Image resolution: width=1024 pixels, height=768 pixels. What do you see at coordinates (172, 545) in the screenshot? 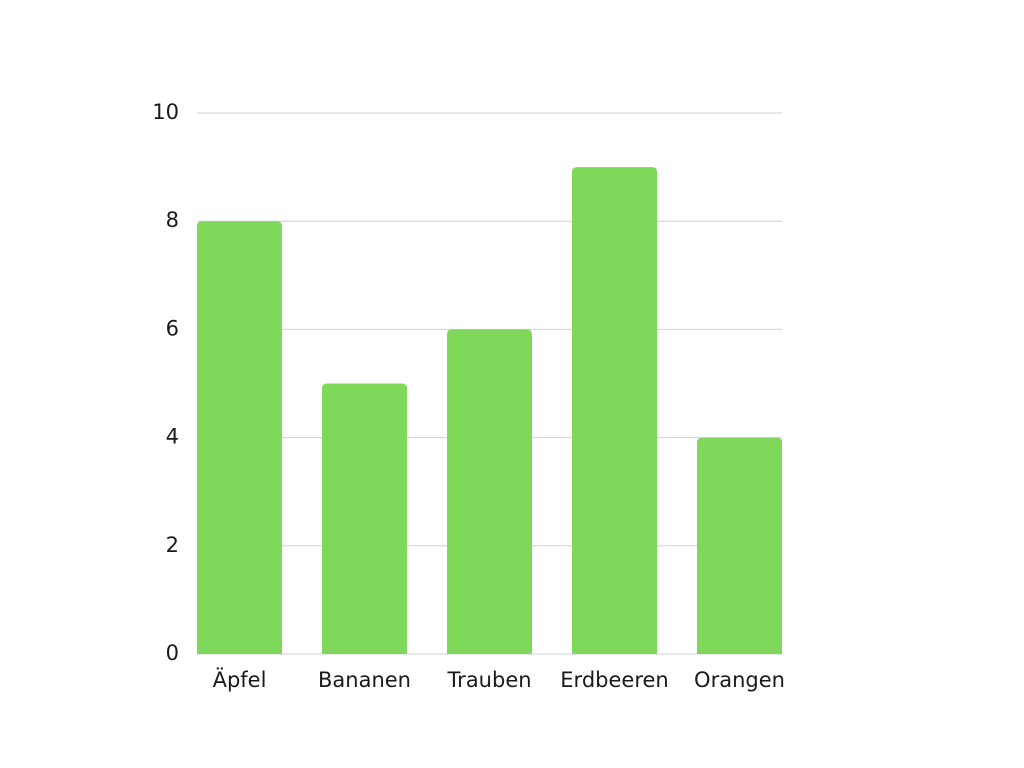
I see `y-tick-label: 2` at bounding box center [172, 545].